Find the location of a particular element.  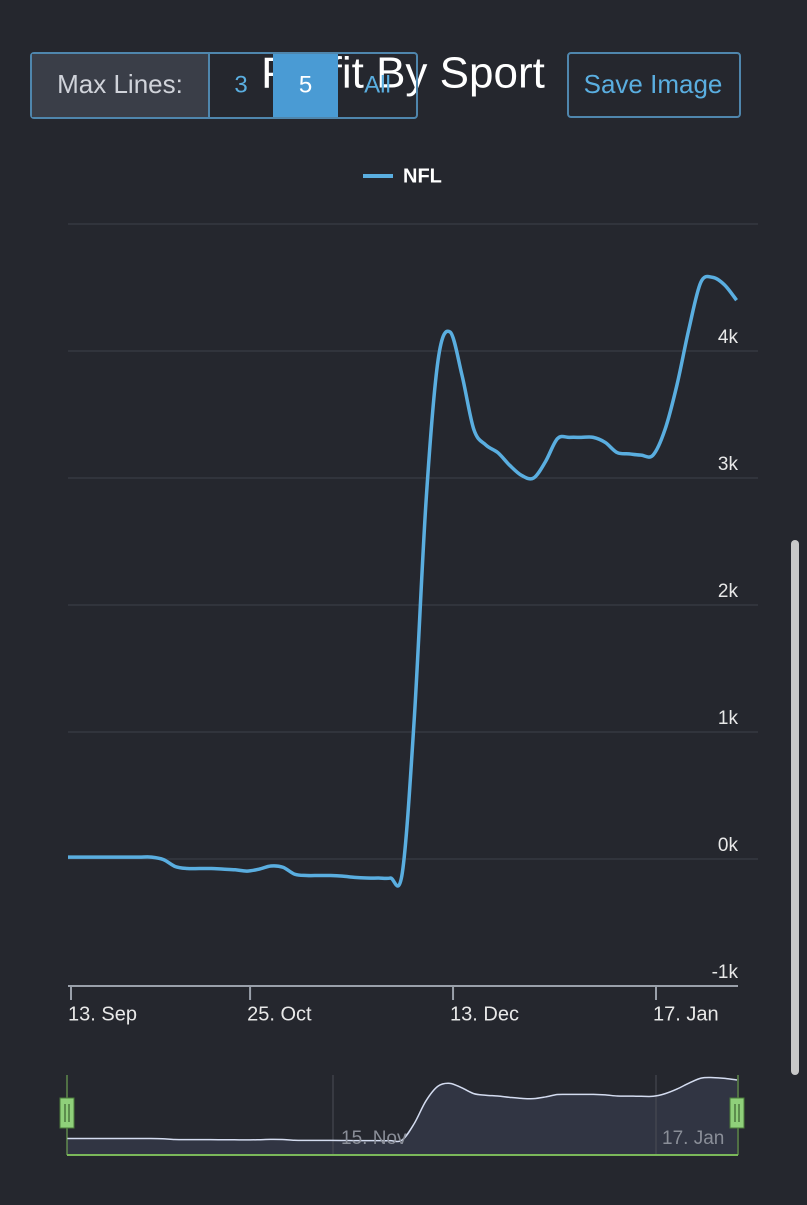

save-button-label: Save Image is located at coordinates (653, 84).